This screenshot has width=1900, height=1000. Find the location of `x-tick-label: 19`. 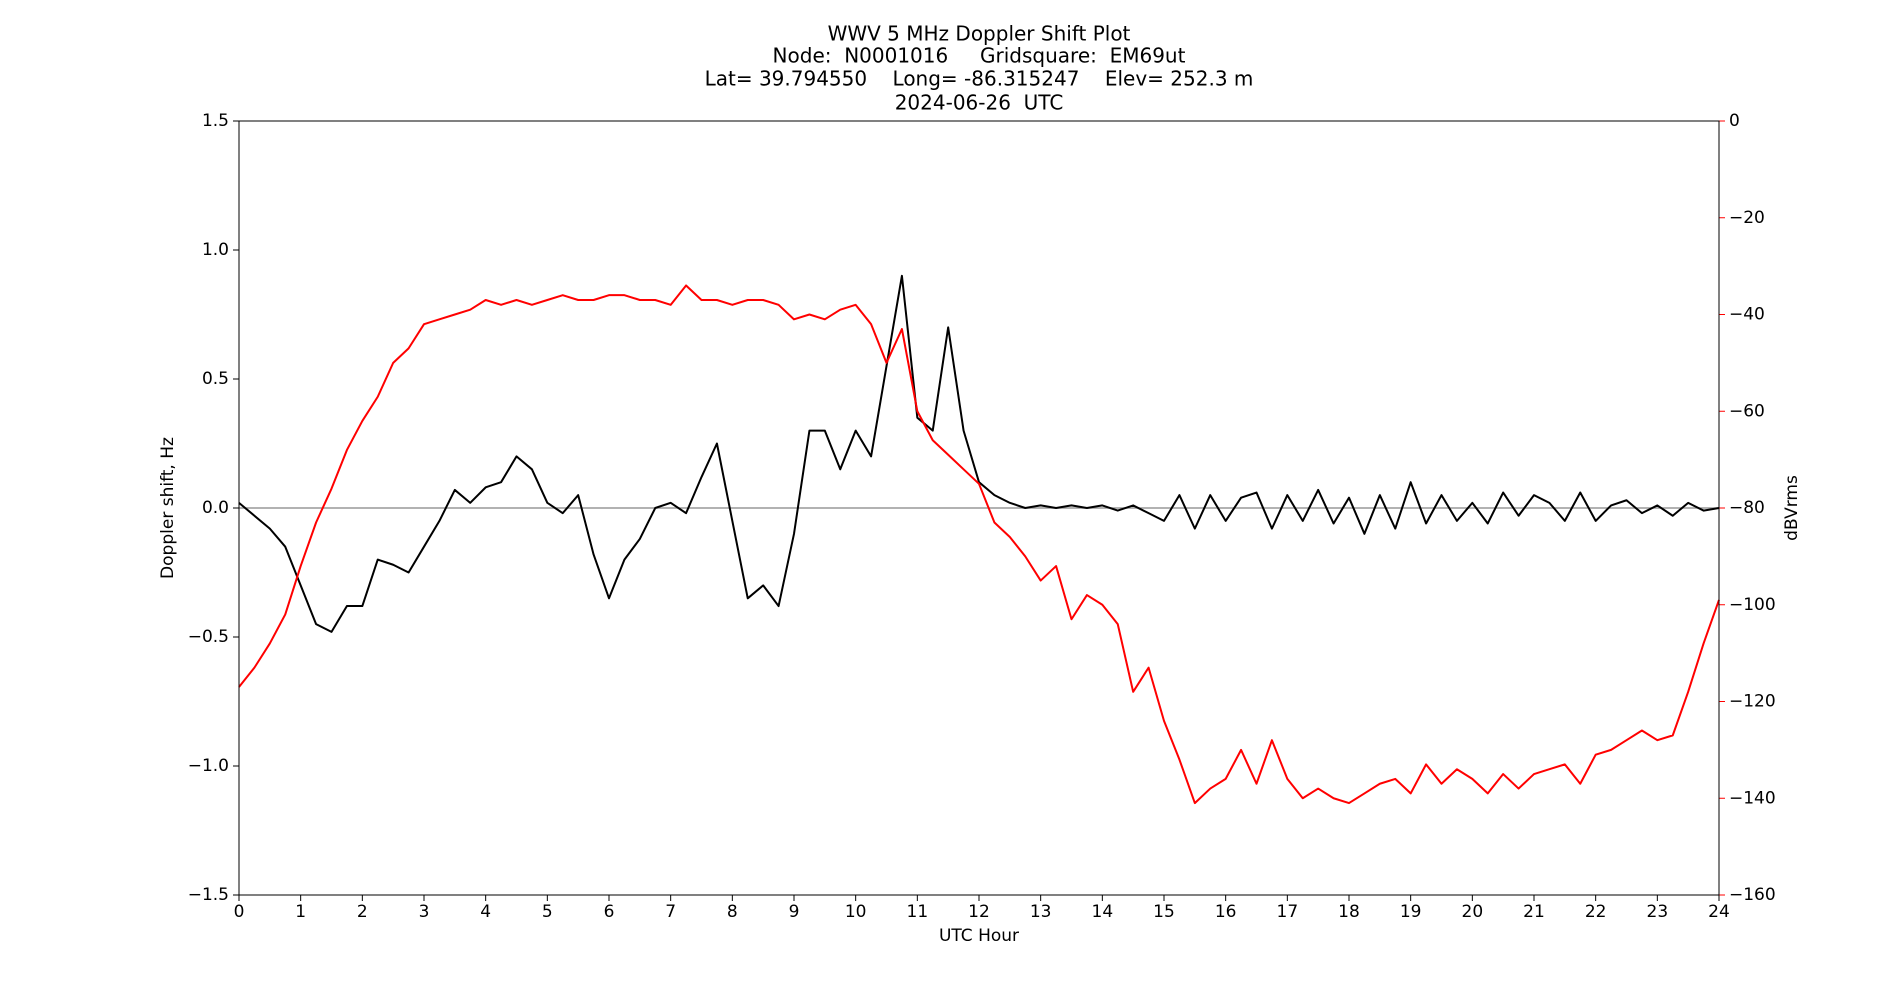

x-tick-label: 19 is located at coordinates (1411, 912).